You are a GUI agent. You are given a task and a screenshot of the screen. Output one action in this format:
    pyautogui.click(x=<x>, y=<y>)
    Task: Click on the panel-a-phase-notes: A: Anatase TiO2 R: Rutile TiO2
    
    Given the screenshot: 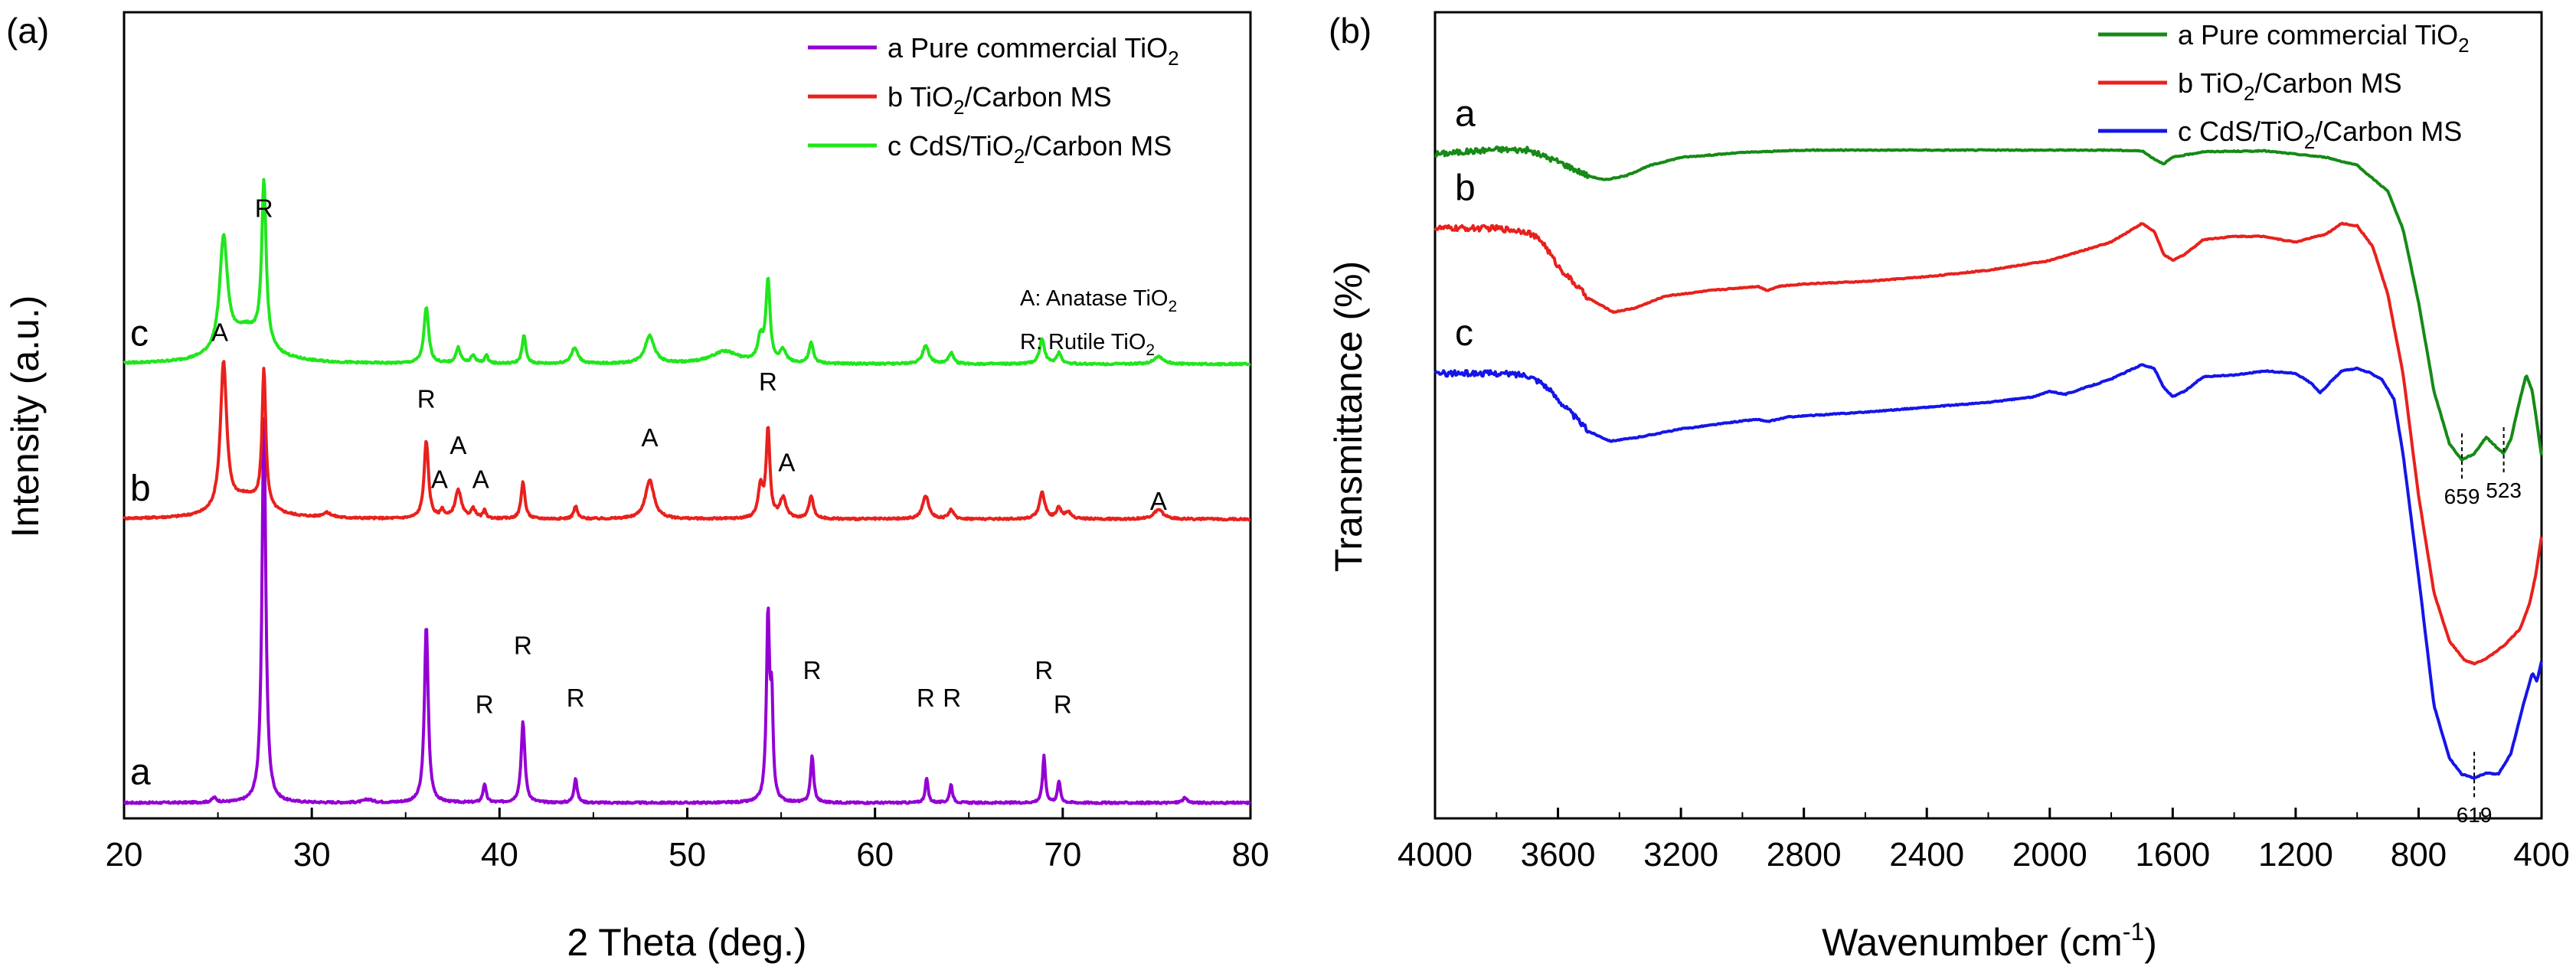 What is the action you would take?
    pyautogui.click(x=1098, y=322)
    